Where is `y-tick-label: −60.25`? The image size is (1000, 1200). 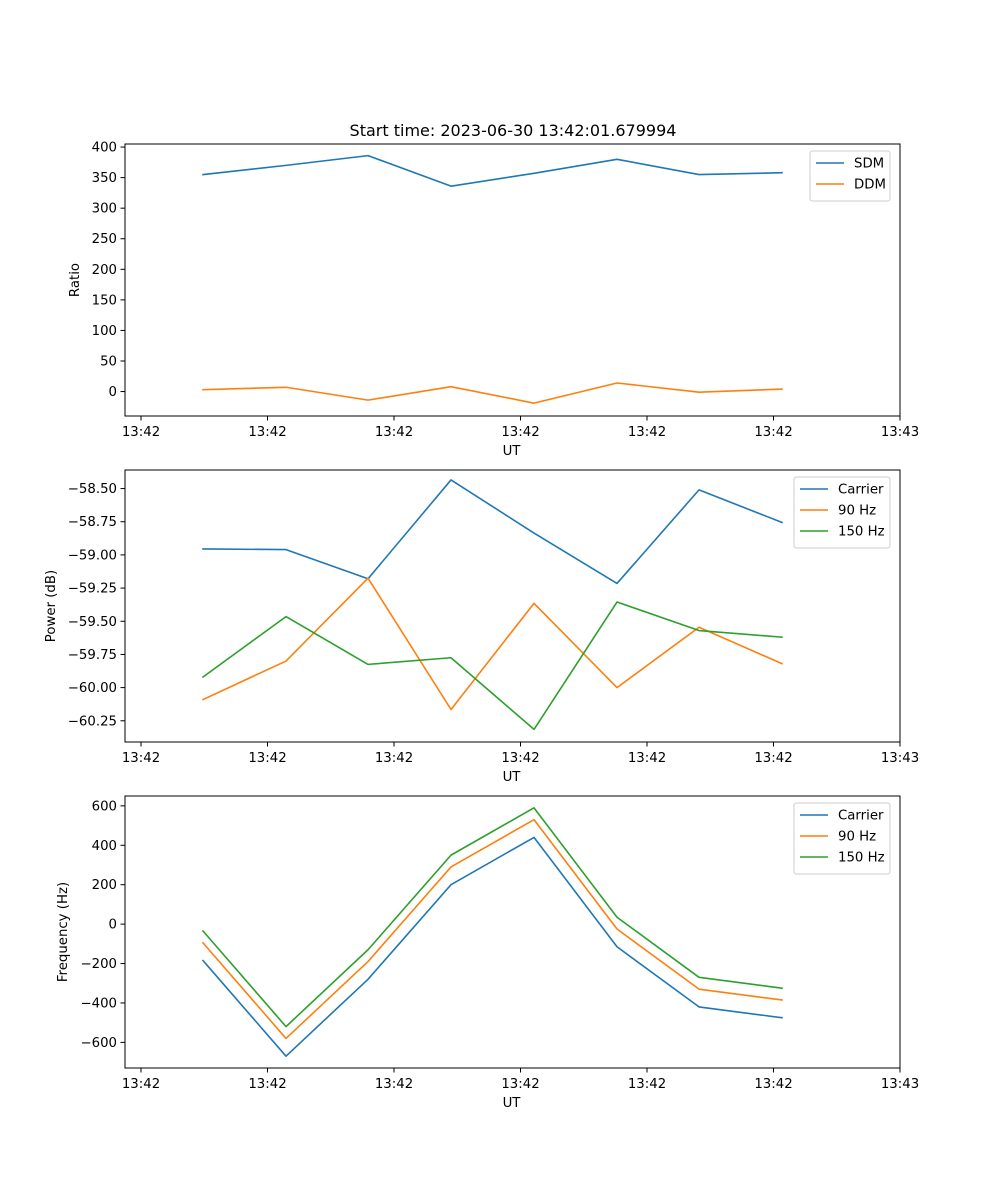 y-tick-label: −60.25 is located at coordinates (92, 721).